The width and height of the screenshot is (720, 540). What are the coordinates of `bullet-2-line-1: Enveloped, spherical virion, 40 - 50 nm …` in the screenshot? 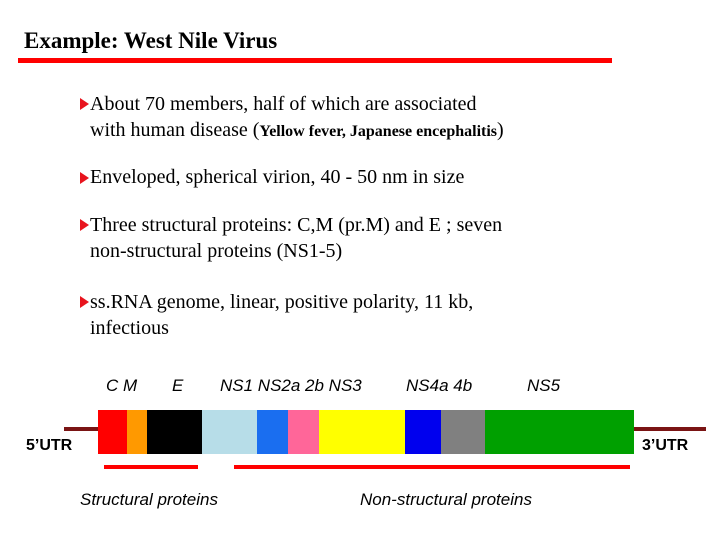 It's located at (277, 177).